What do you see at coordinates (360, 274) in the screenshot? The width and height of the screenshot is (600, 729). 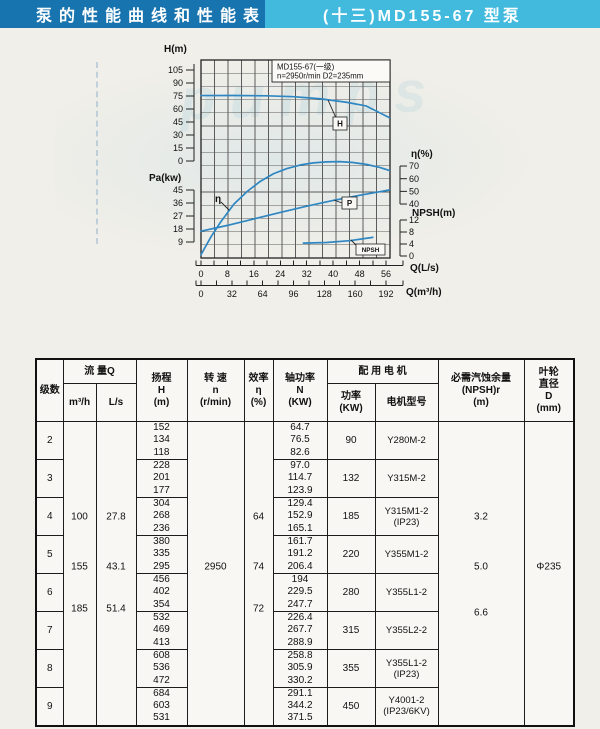 I see `svg-text: 48` at bounding box center [360, 274].